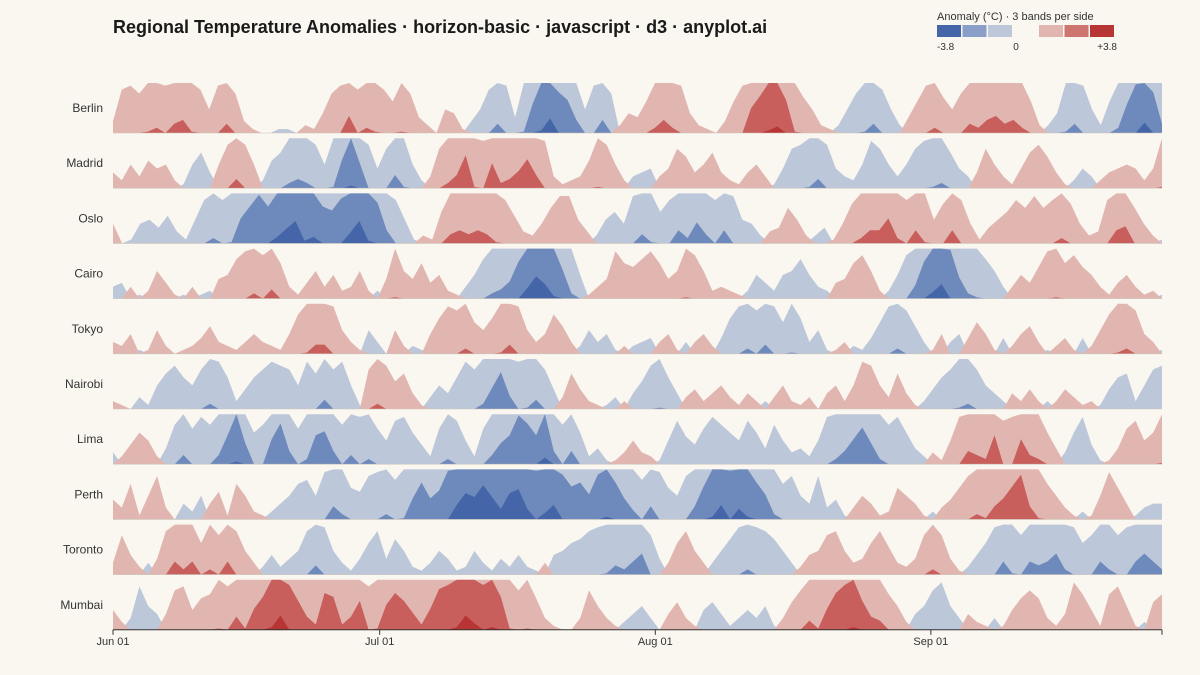 Image resolution: width=1200 pixels, height=675 pixels. What do you see at coordinates (112, 642) in the screenshot?
I see `x-tick-label: Jun 01` at bounding box center [112, 642].